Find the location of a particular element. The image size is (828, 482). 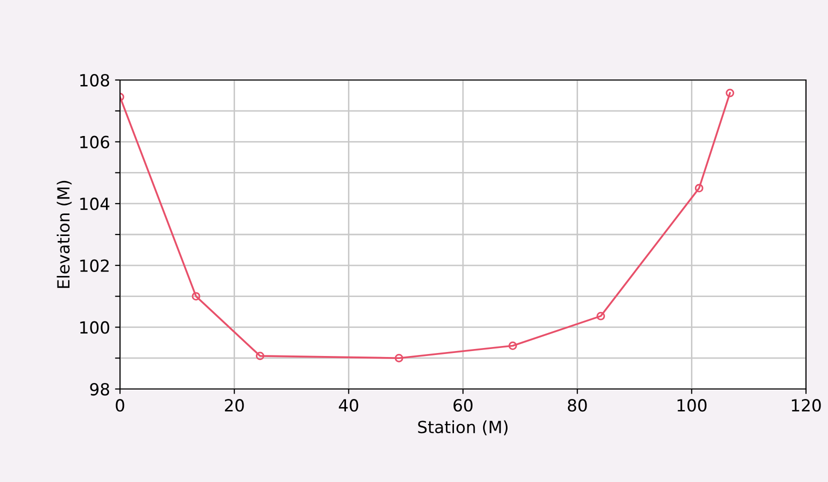

y-tick-label: 108 is located at coordinates (95, 80).